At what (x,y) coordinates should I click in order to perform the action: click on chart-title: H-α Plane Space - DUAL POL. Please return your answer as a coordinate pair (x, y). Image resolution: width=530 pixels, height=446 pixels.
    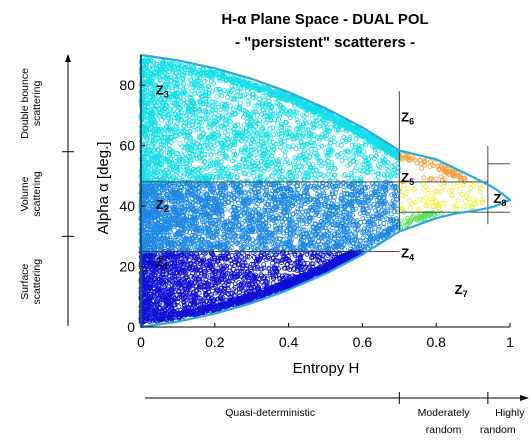
    Looking at the image, I should click on (324, 19).